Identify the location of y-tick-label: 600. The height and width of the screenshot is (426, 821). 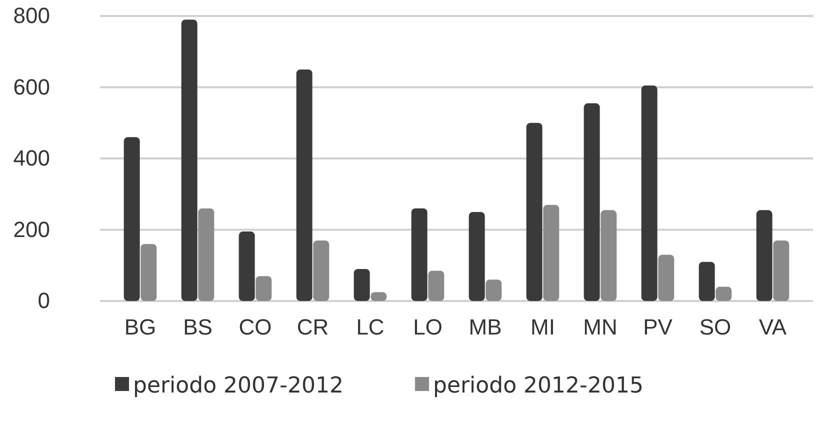
(31, 87).